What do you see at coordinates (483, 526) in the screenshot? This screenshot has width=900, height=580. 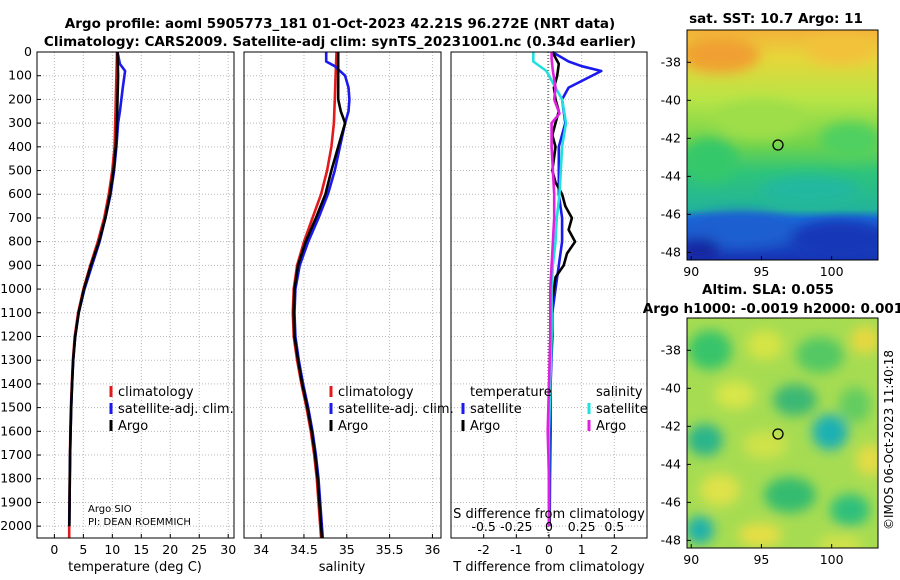 I see `top-xtick-label: -0.5` at bounding box center [483, 526].